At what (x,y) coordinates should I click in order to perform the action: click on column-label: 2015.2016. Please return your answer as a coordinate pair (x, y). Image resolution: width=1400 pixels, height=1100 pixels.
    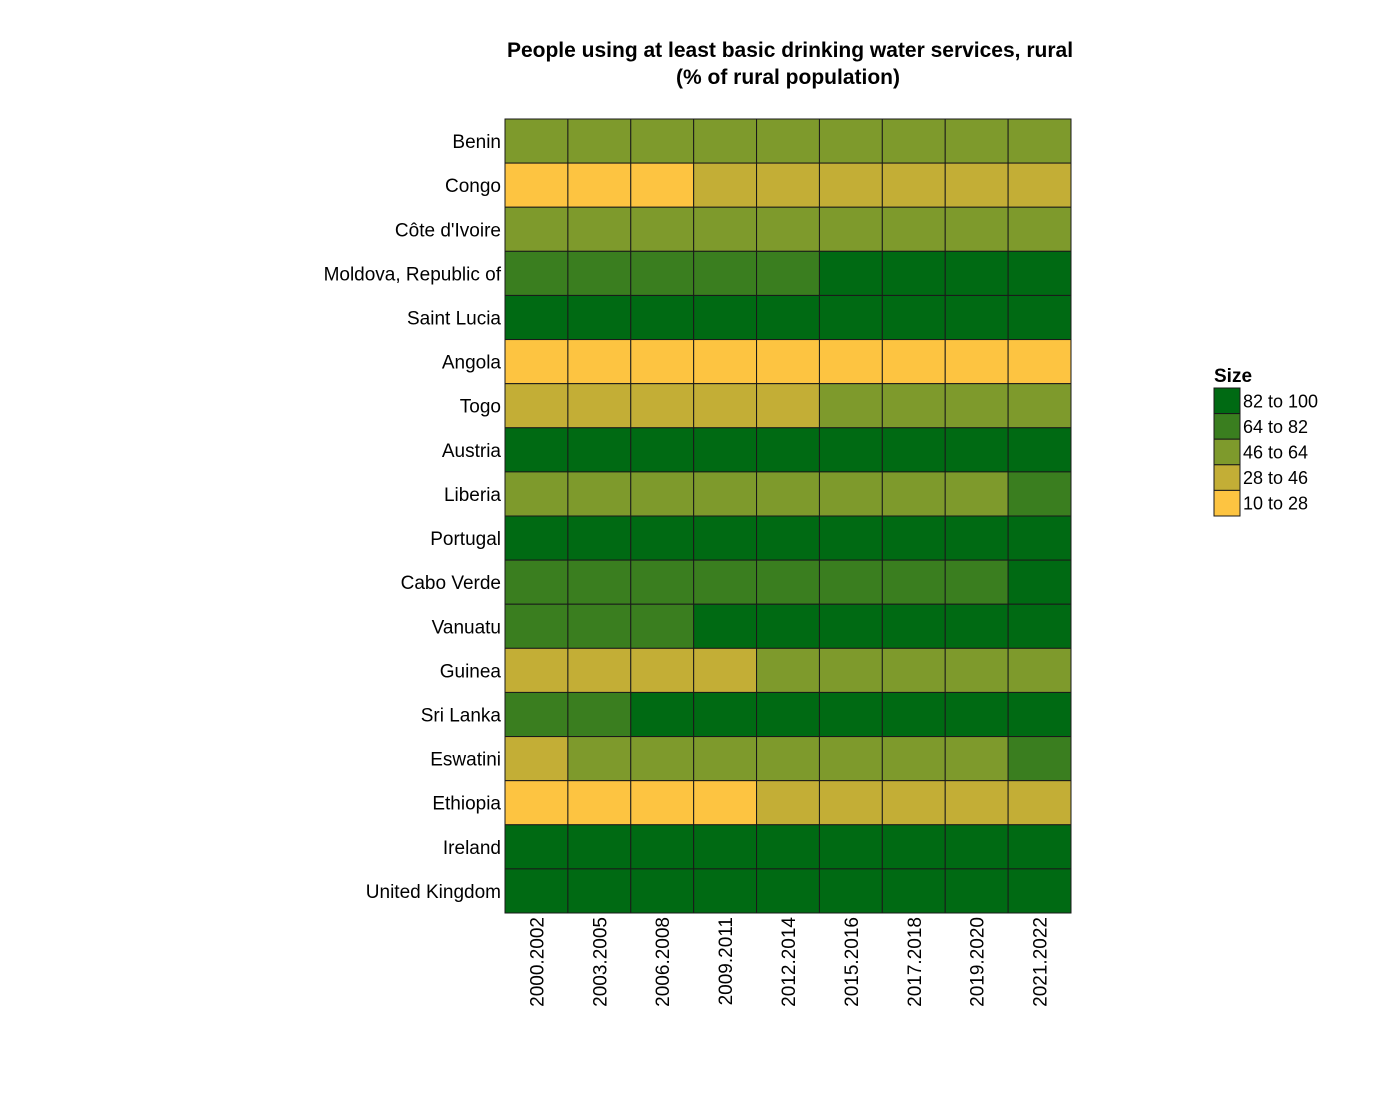
    Looking at the image, I should click on (852, 962).